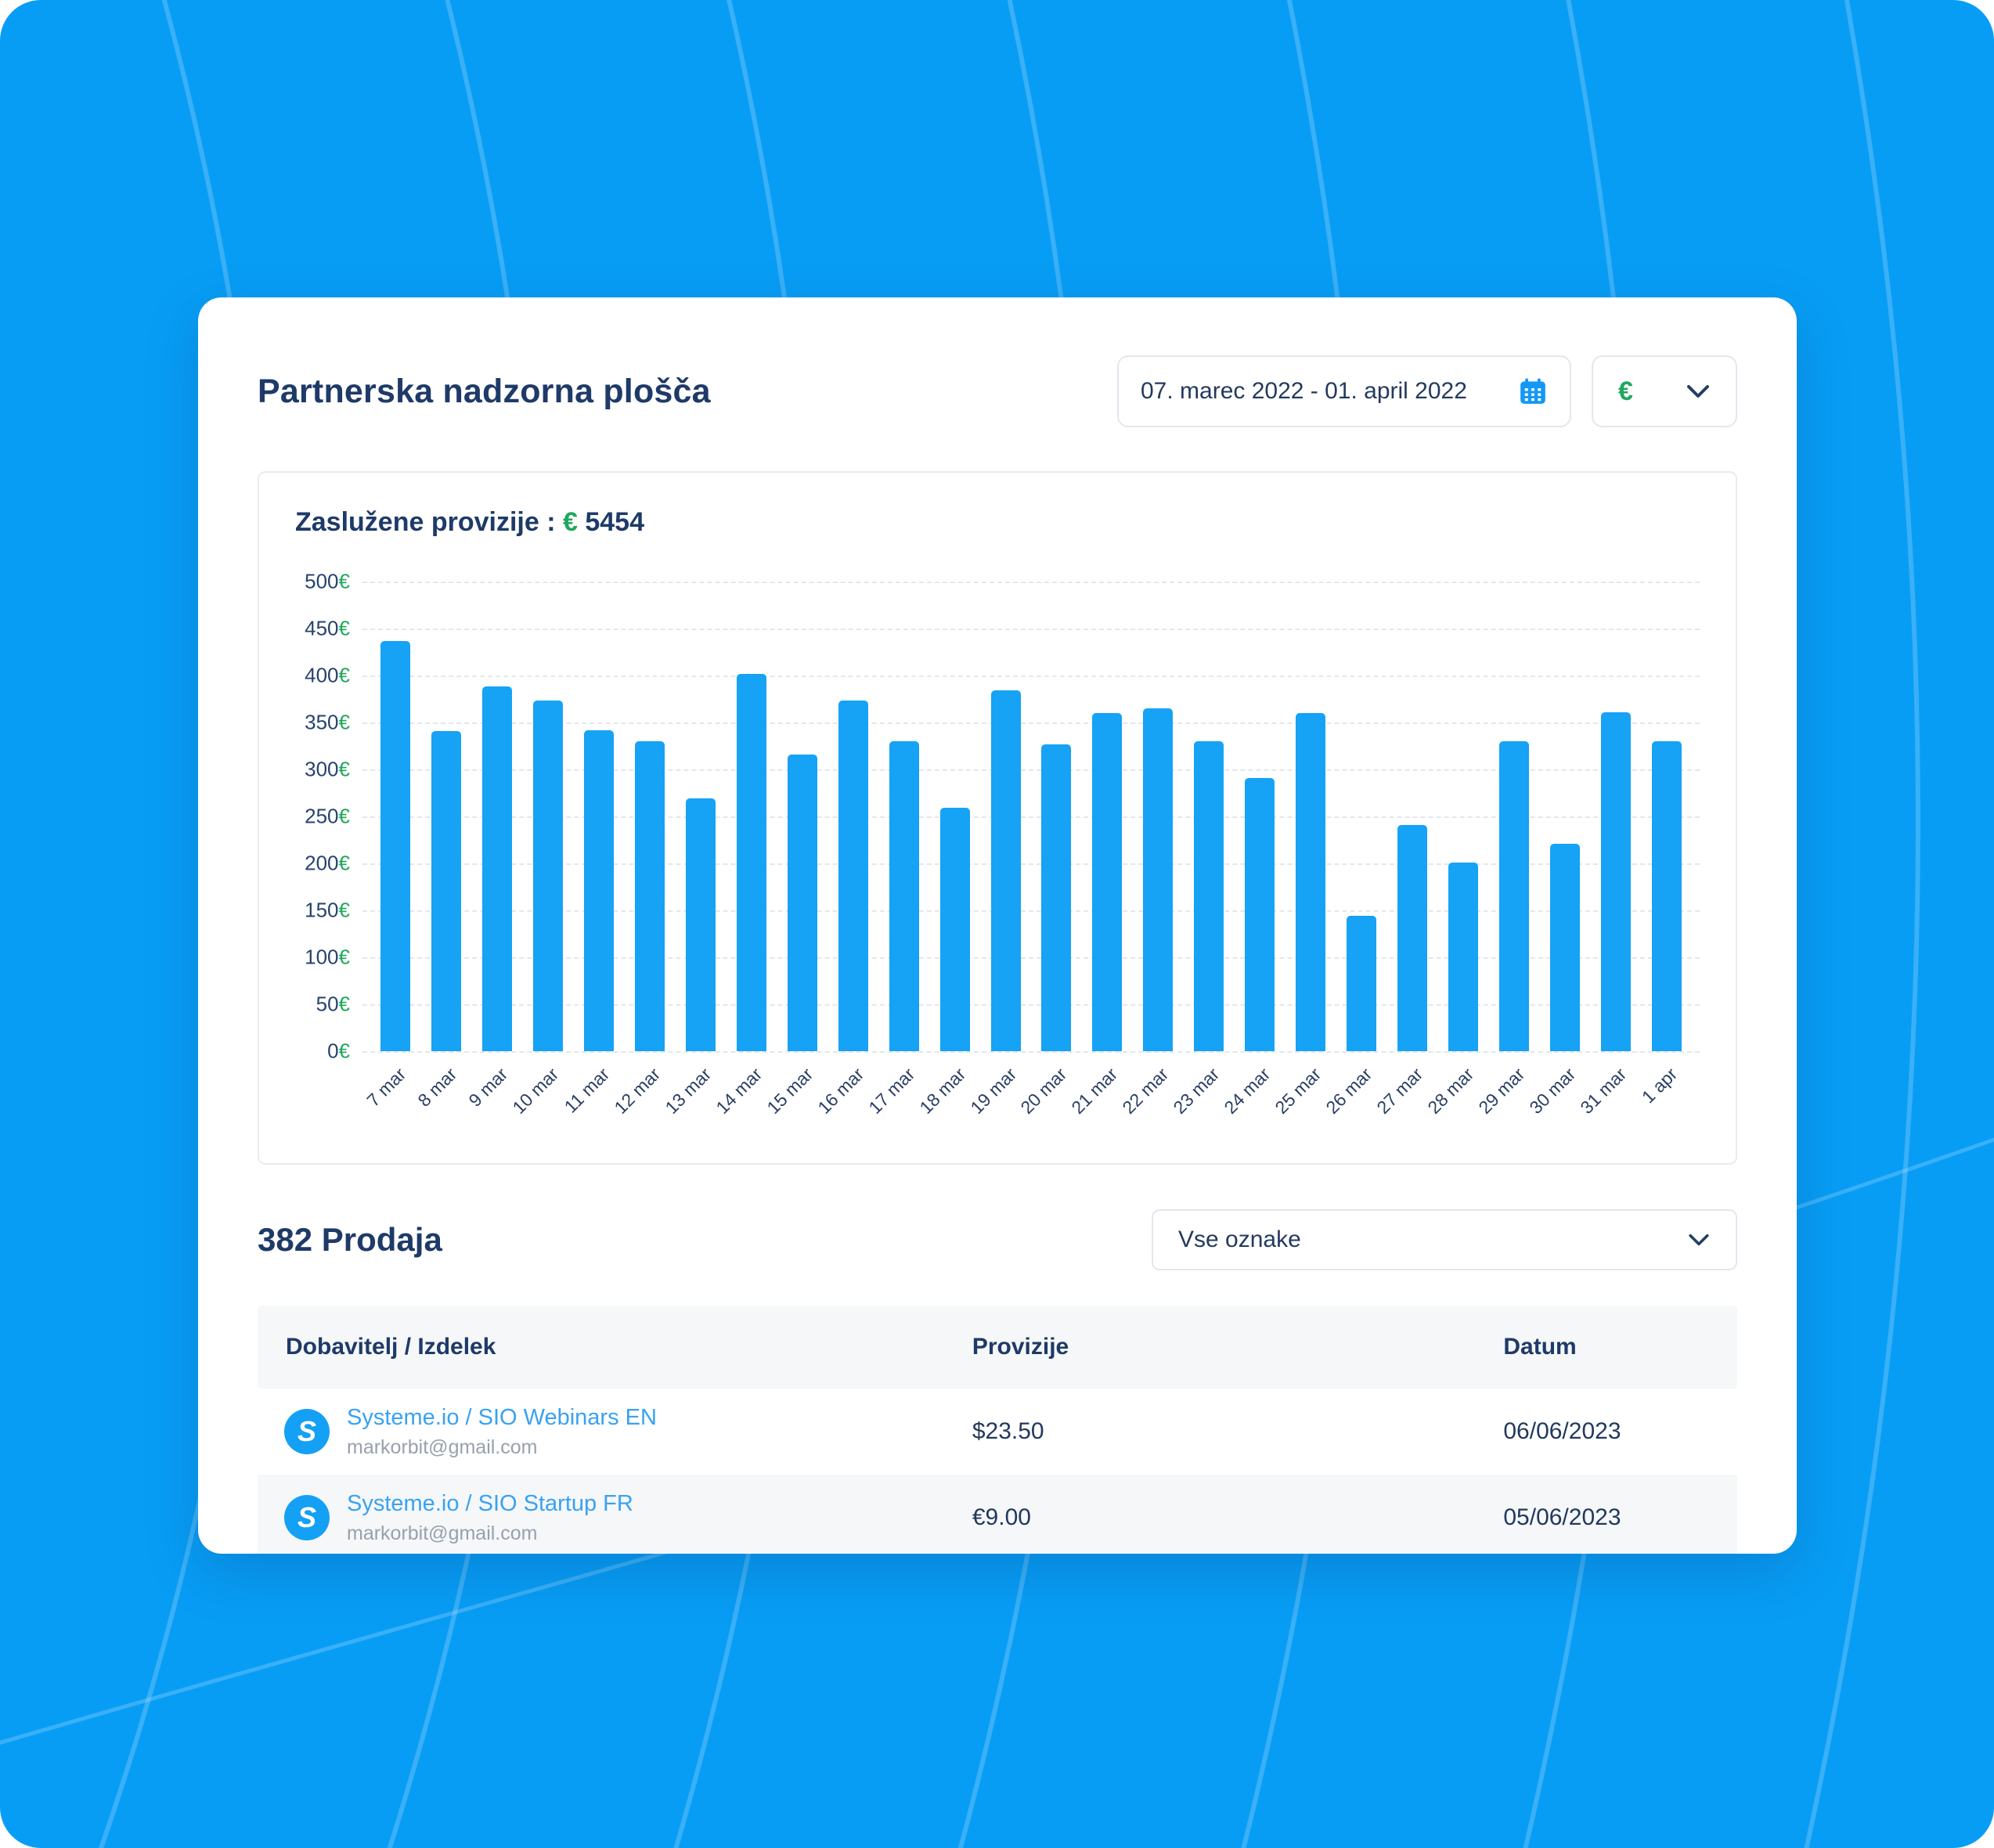 The width and height of the screenshot is (1994, 1848). Describe the element at coordinates (446, 890) in the screenshot. I see `bar-8-mar` at that location.